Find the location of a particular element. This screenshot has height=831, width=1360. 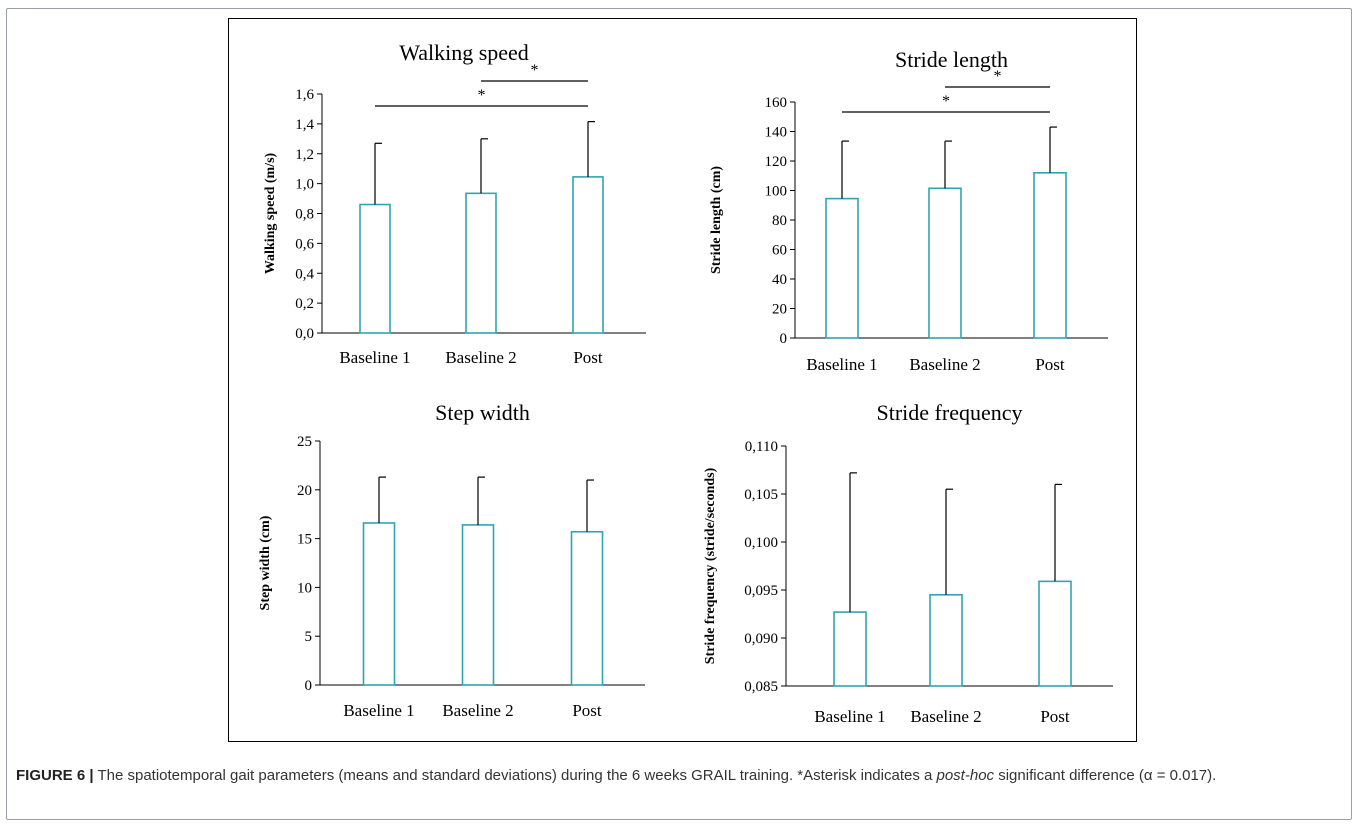

y-tick-label: 25 is located at coordinates (304, 442).